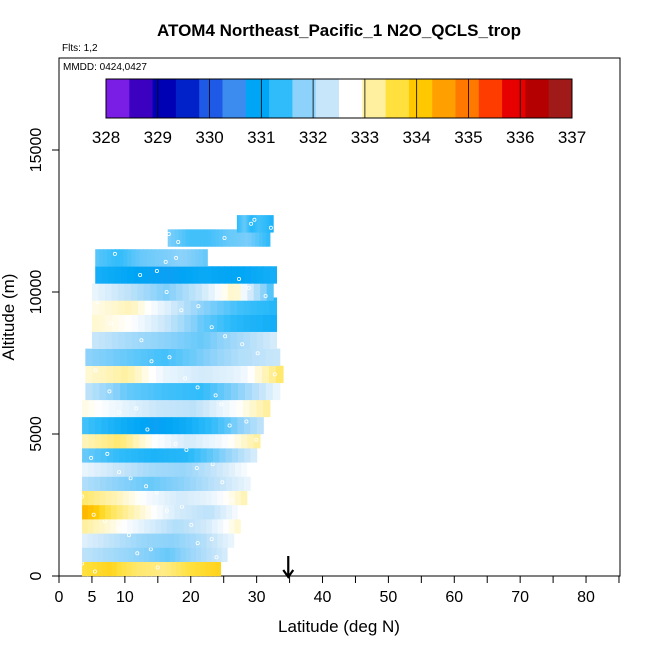 This screenshot has height=650, width=650. I want to click on colorbar-tick-label: 331, so click(261, 137).